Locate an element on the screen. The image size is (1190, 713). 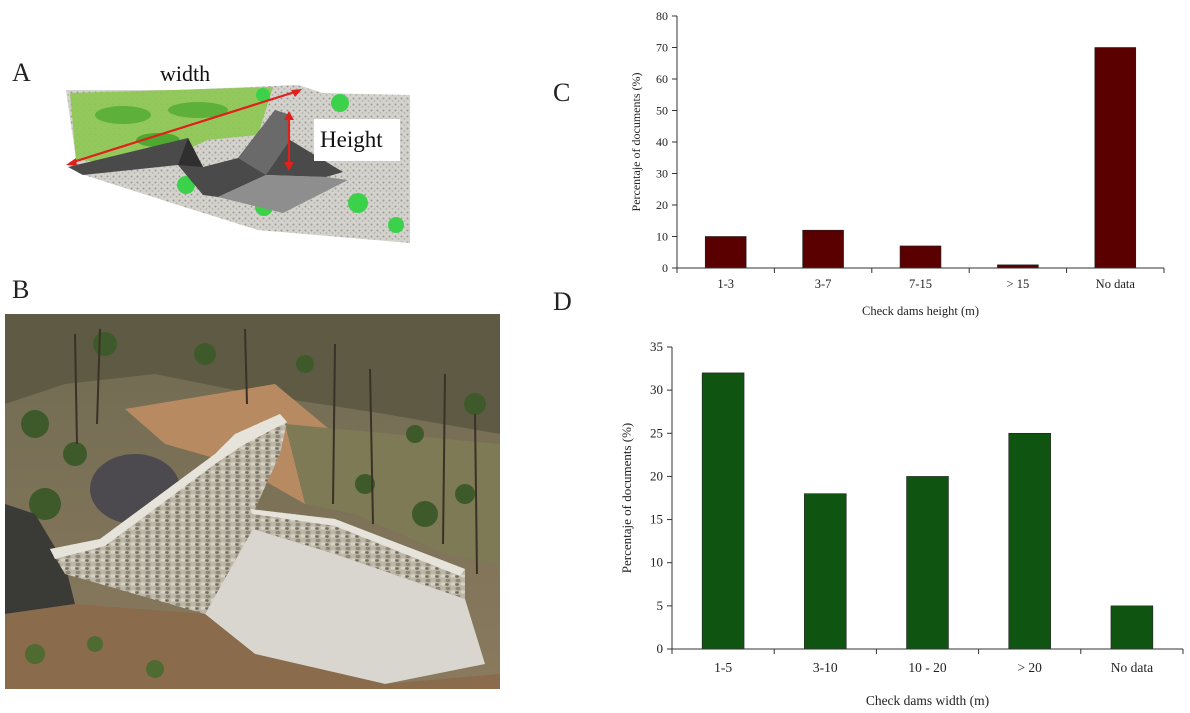
x-tick-labels: 1-5 3-10 10 - 20 > 20 No data is located at coordinates (927, 662).